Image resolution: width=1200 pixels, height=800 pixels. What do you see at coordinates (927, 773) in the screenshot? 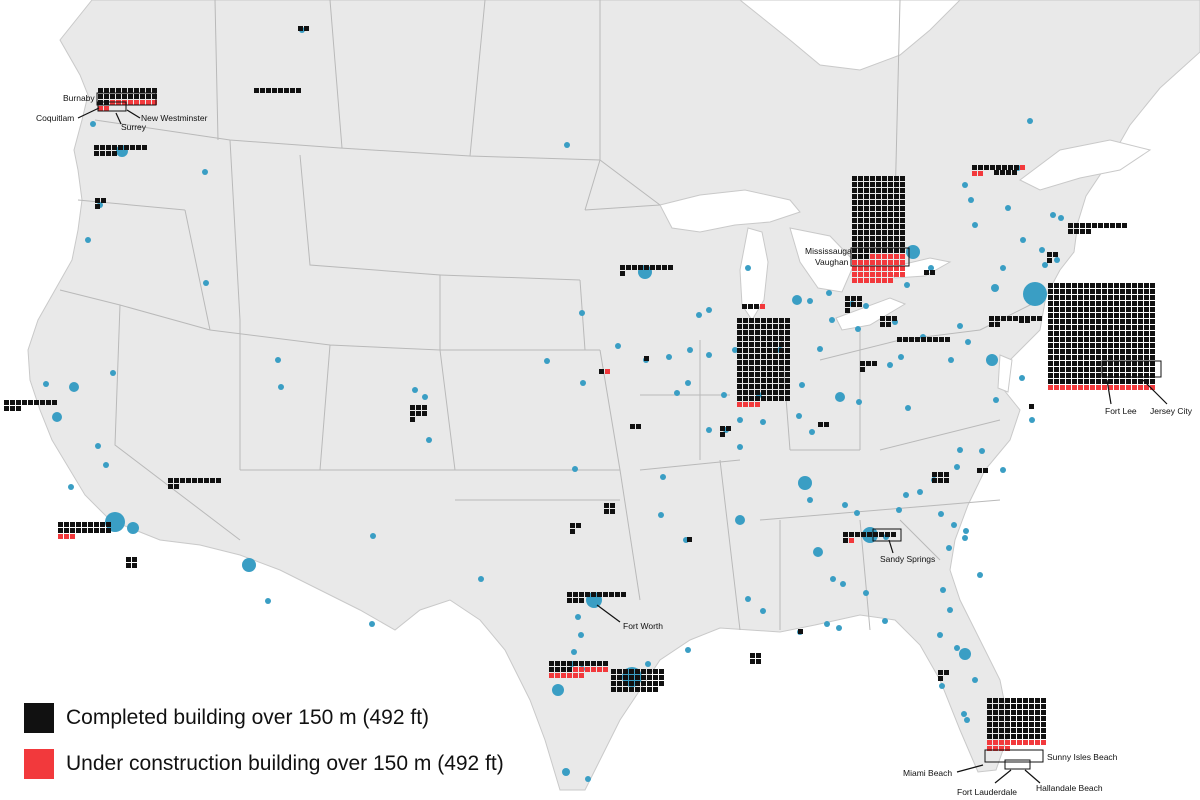
I see `label-miami-beach: Miami Beach` at bounding box center [927, 773].